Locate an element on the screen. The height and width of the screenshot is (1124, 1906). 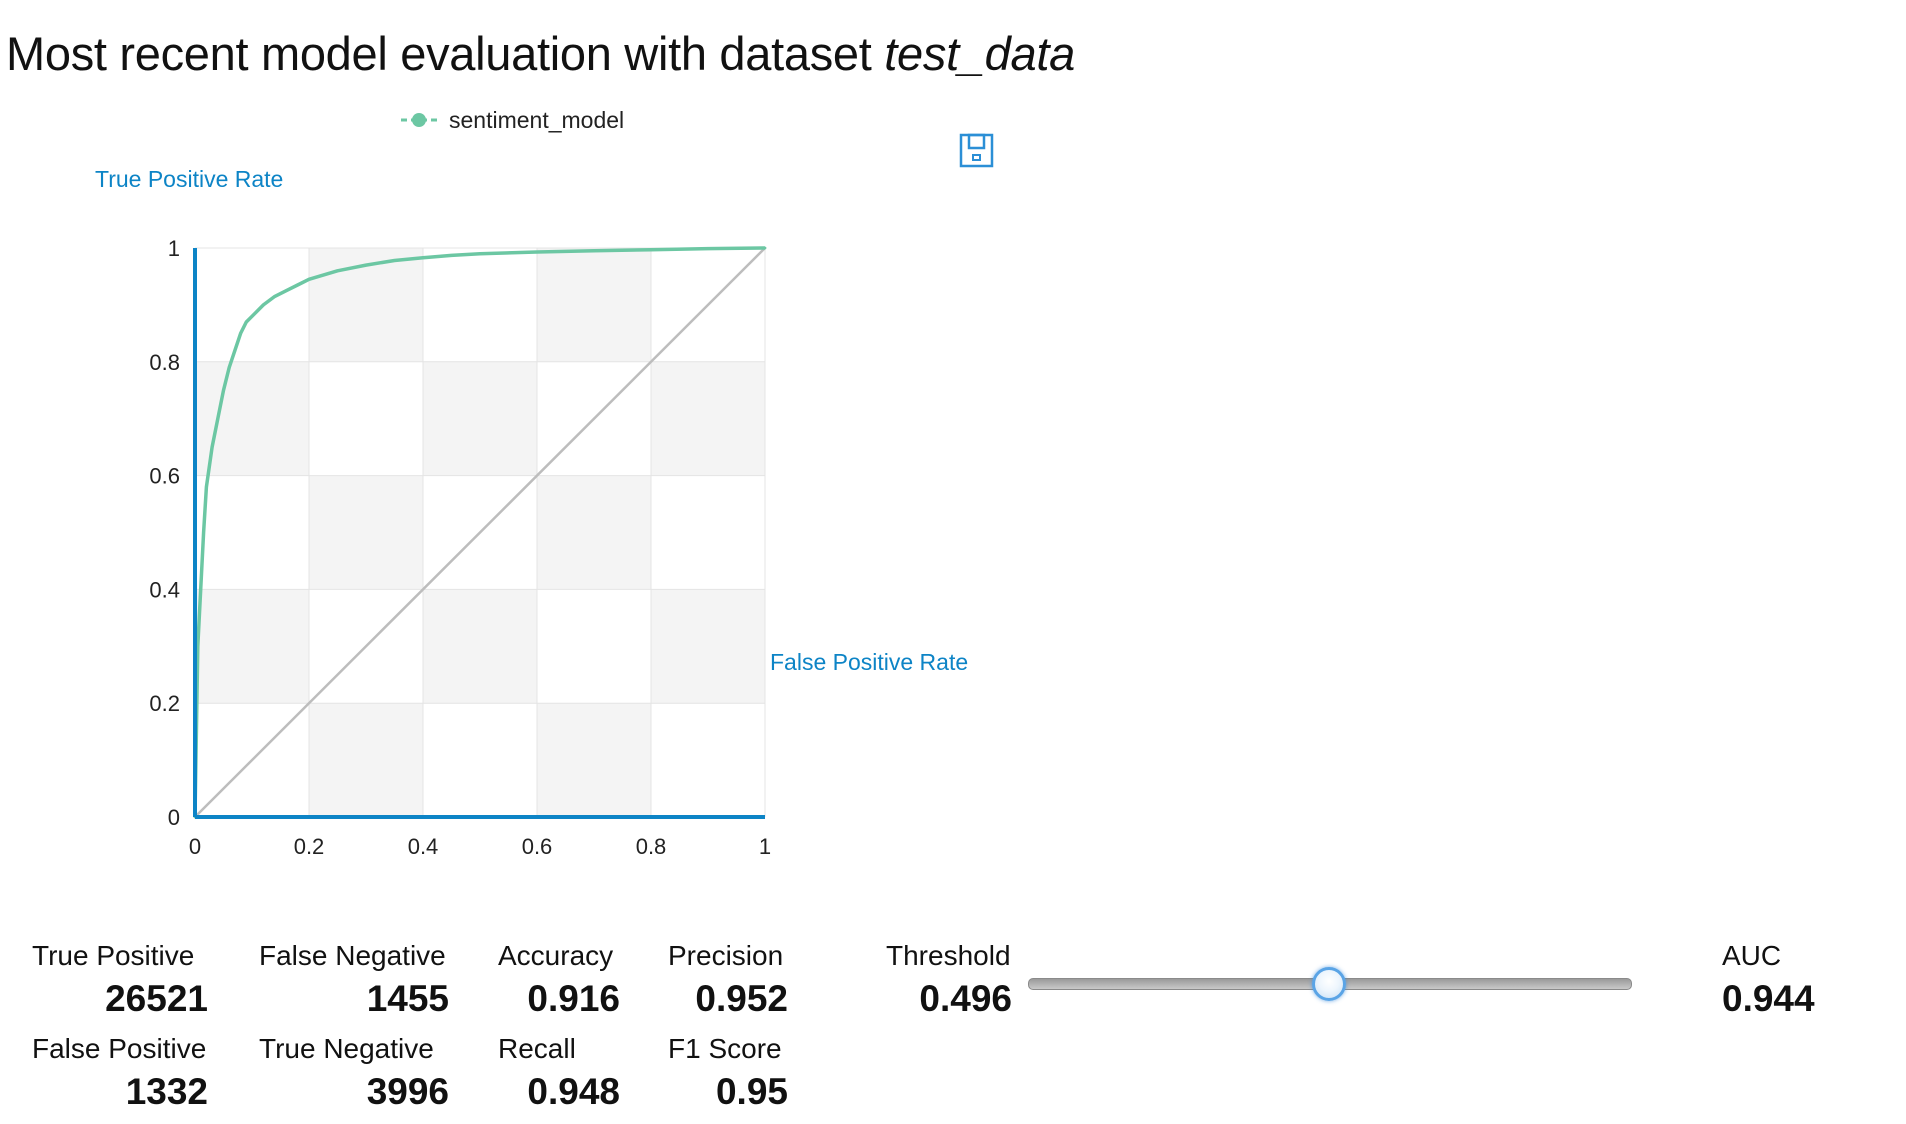
save-icon is located at coordinates (976, 150).